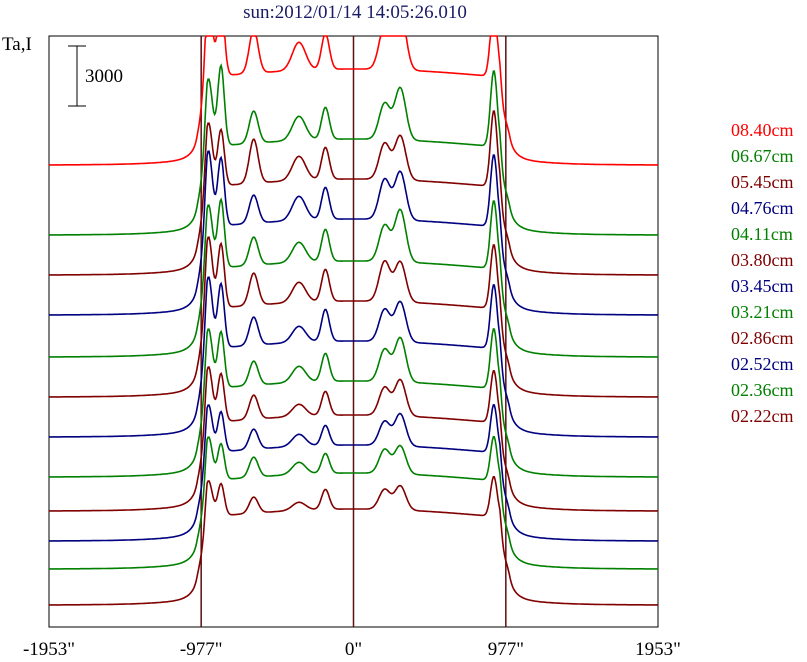 The width and height of the screenshot is (807, 662). What do you see at coordinates (762, 390) in the screenshot?
I see `legend-entry: 02.36cm` at bounding box center [762, 390].